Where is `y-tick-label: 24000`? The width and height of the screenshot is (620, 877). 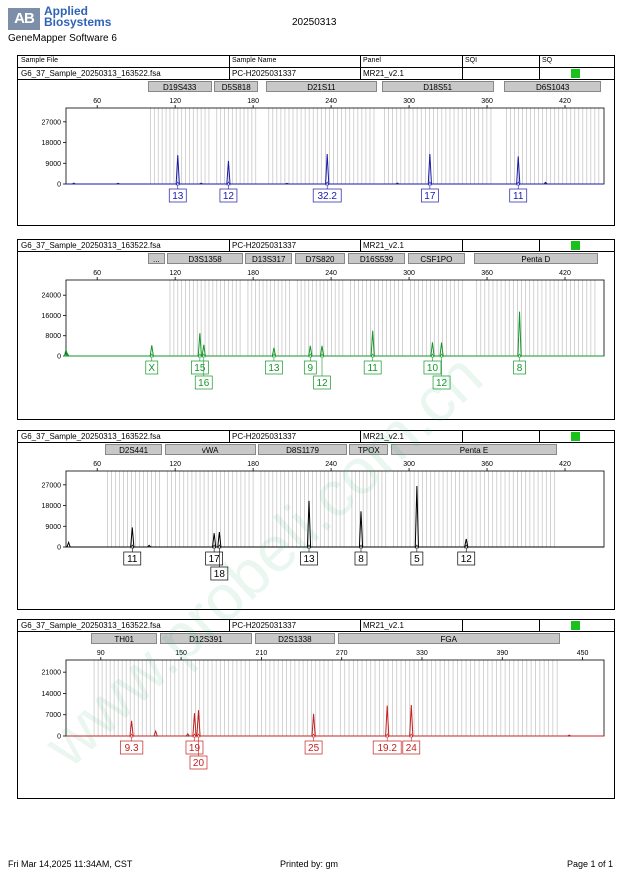 y-tick-label: 24000 is located at coordinates (52, 296).